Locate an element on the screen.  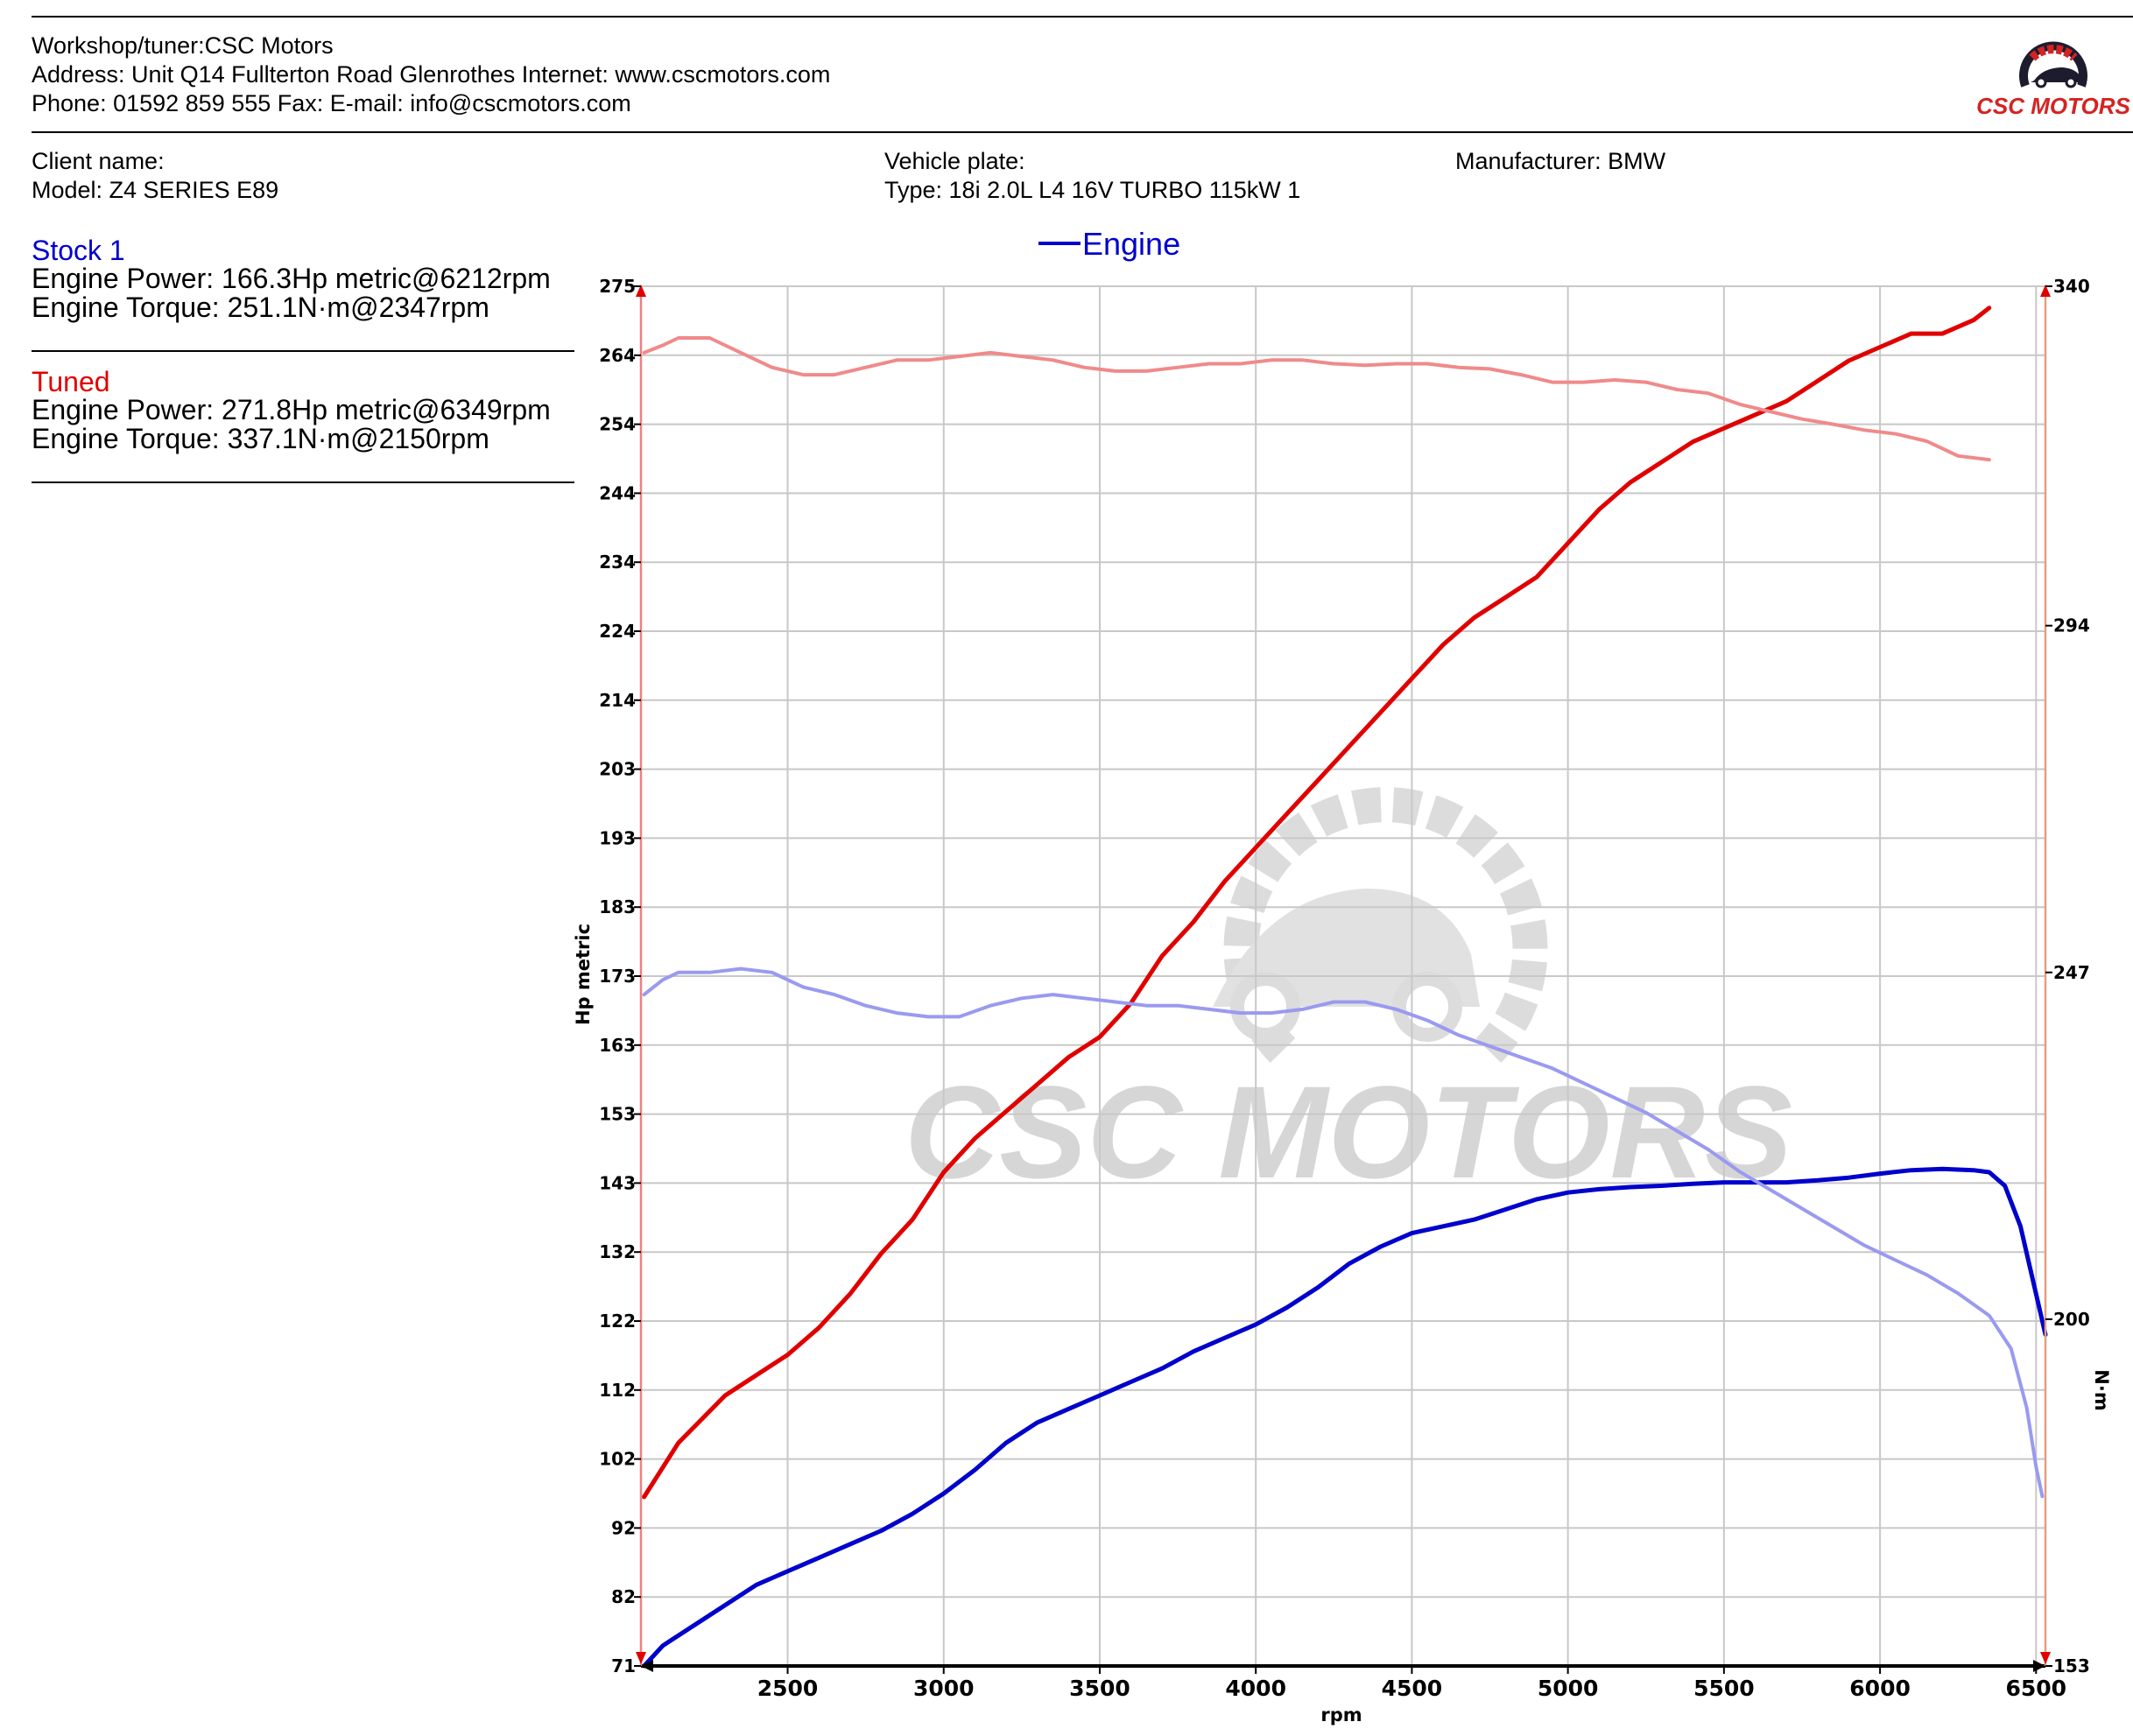
tuned-title: Tuned is located at coordinates (71, 381).